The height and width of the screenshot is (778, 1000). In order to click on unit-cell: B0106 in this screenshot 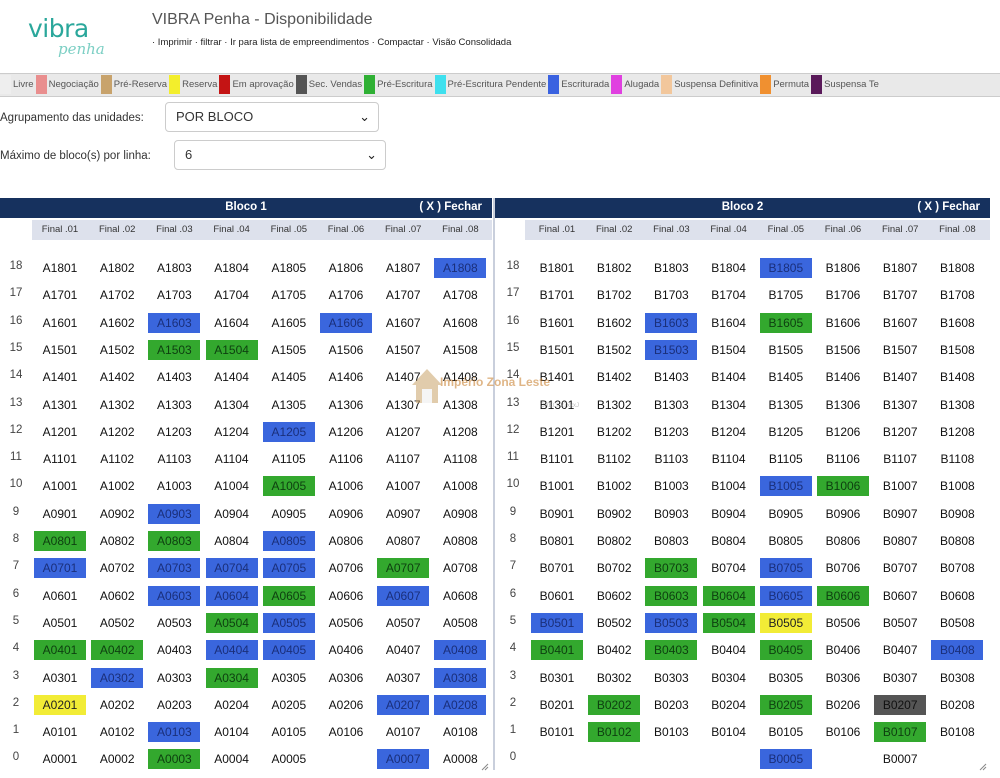, I will do `click(843, 732)`.